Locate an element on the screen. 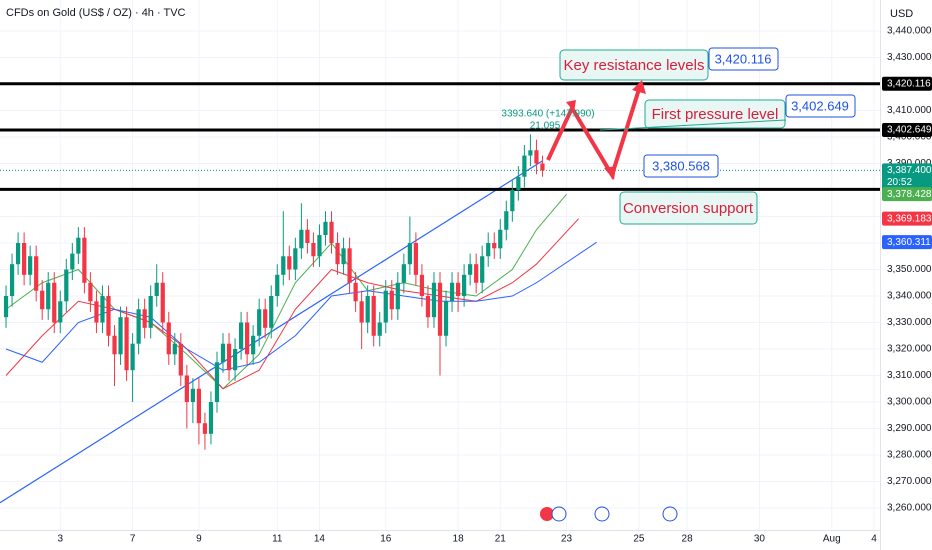  callout-text: Conversion support is located at coordinates (688, 208).